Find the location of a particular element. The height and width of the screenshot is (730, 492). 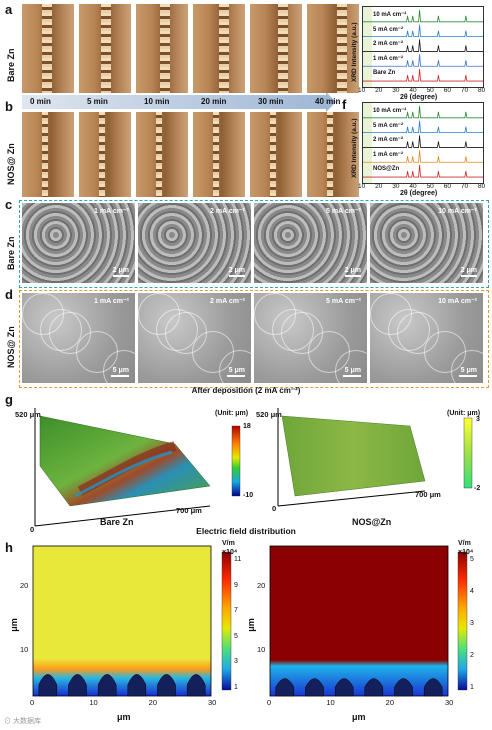

xrd-trace-label: 1 mA cm⁻² is located at coordinates (388, 155).